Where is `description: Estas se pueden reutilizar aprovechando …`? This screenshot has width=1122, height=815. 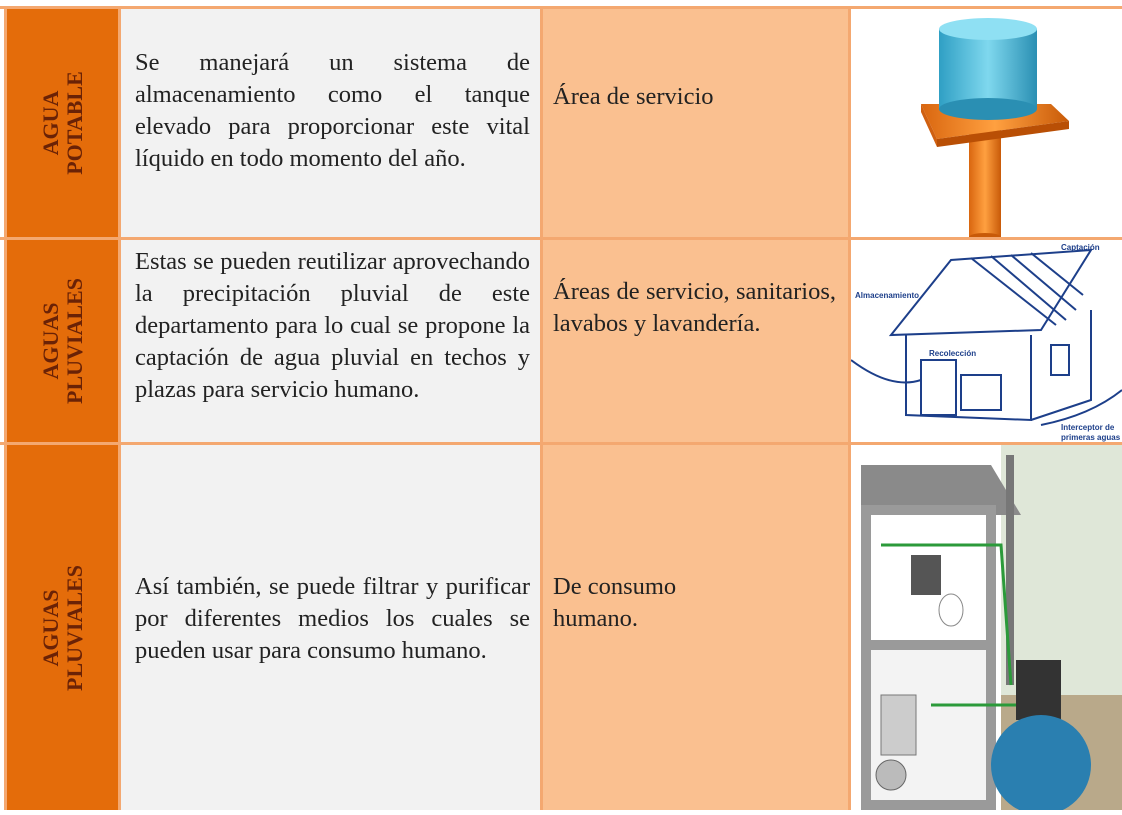 description: Estas se pueden reutilizar aprovechando … is located at coordinates (332, 325).